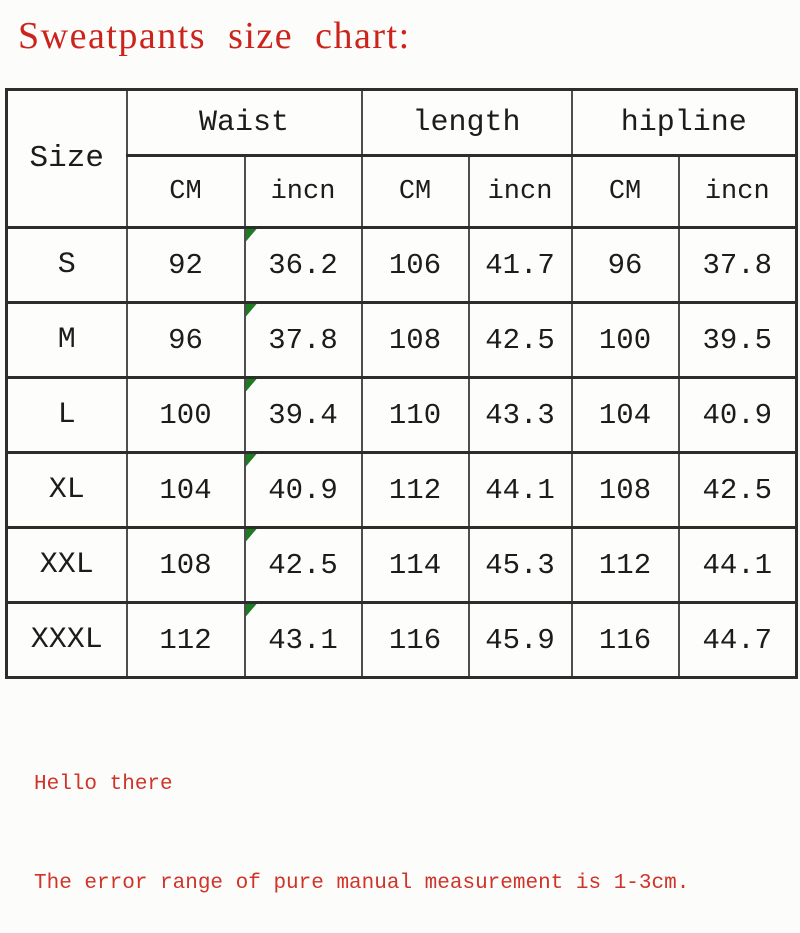 The height and width of the screenshot is (933, 800). I want to click on header-row-groups: Size Waist length hipline, so click(401, 158).